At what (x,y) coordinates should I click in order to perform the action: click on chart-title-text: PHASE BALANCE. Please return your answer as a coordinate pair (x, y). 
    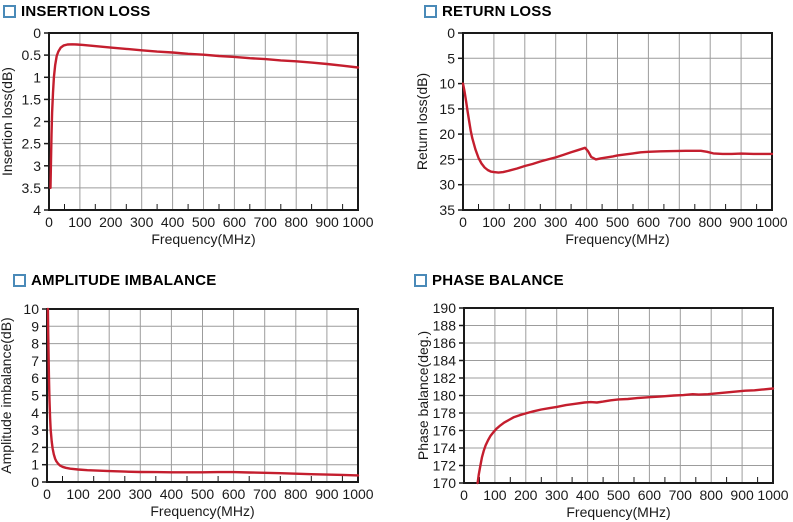
    Looking at the image, I should click on (498, 280).